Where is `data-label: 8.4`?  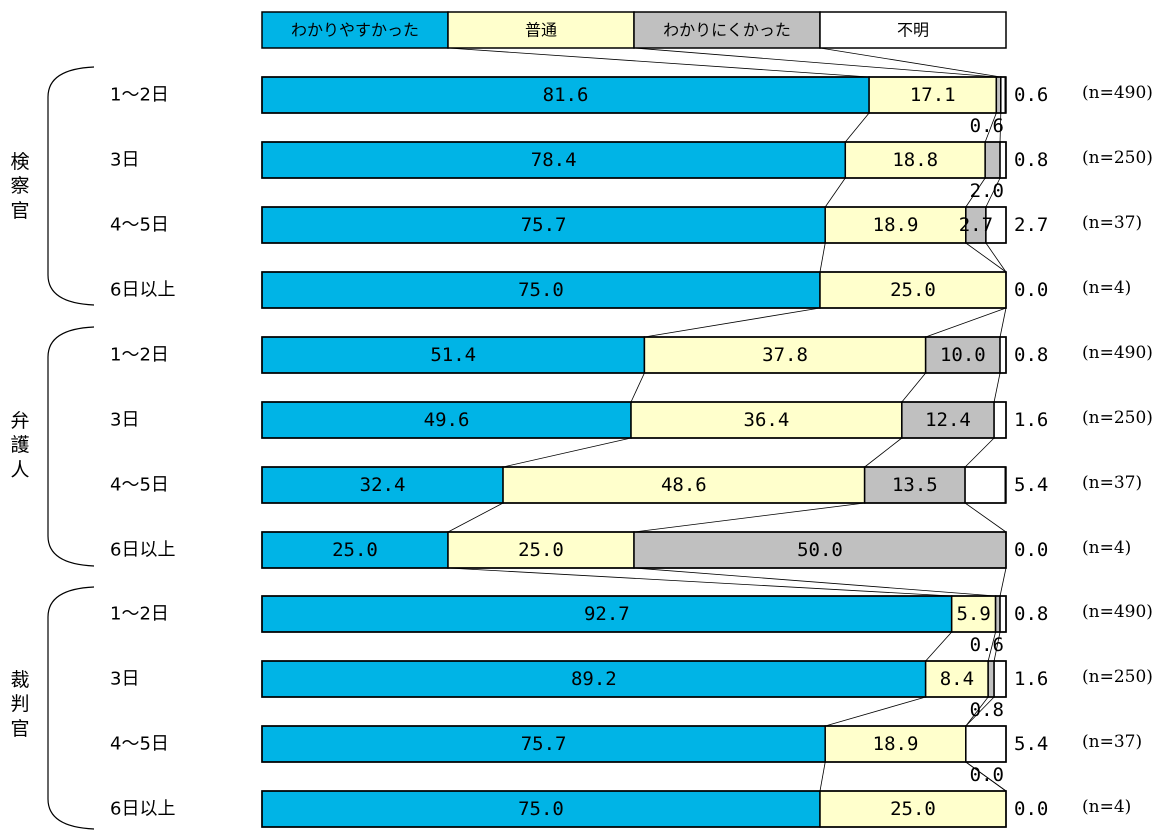 data-label: 8.4 is located at coordinates (957, 679).